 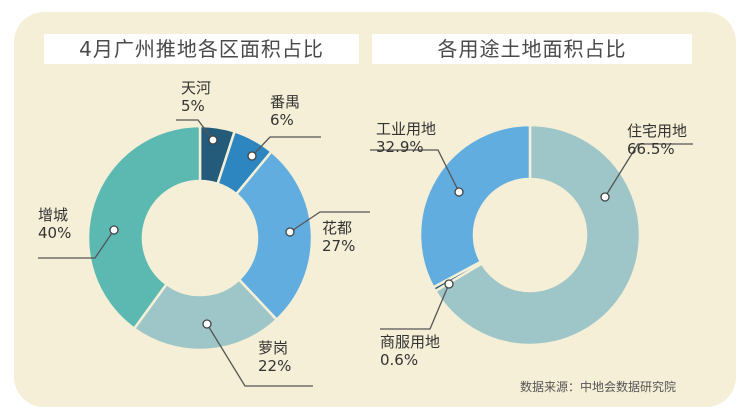 I want to click on chart1-slice-value-1: 0.6%, so click(x=399, y=360).